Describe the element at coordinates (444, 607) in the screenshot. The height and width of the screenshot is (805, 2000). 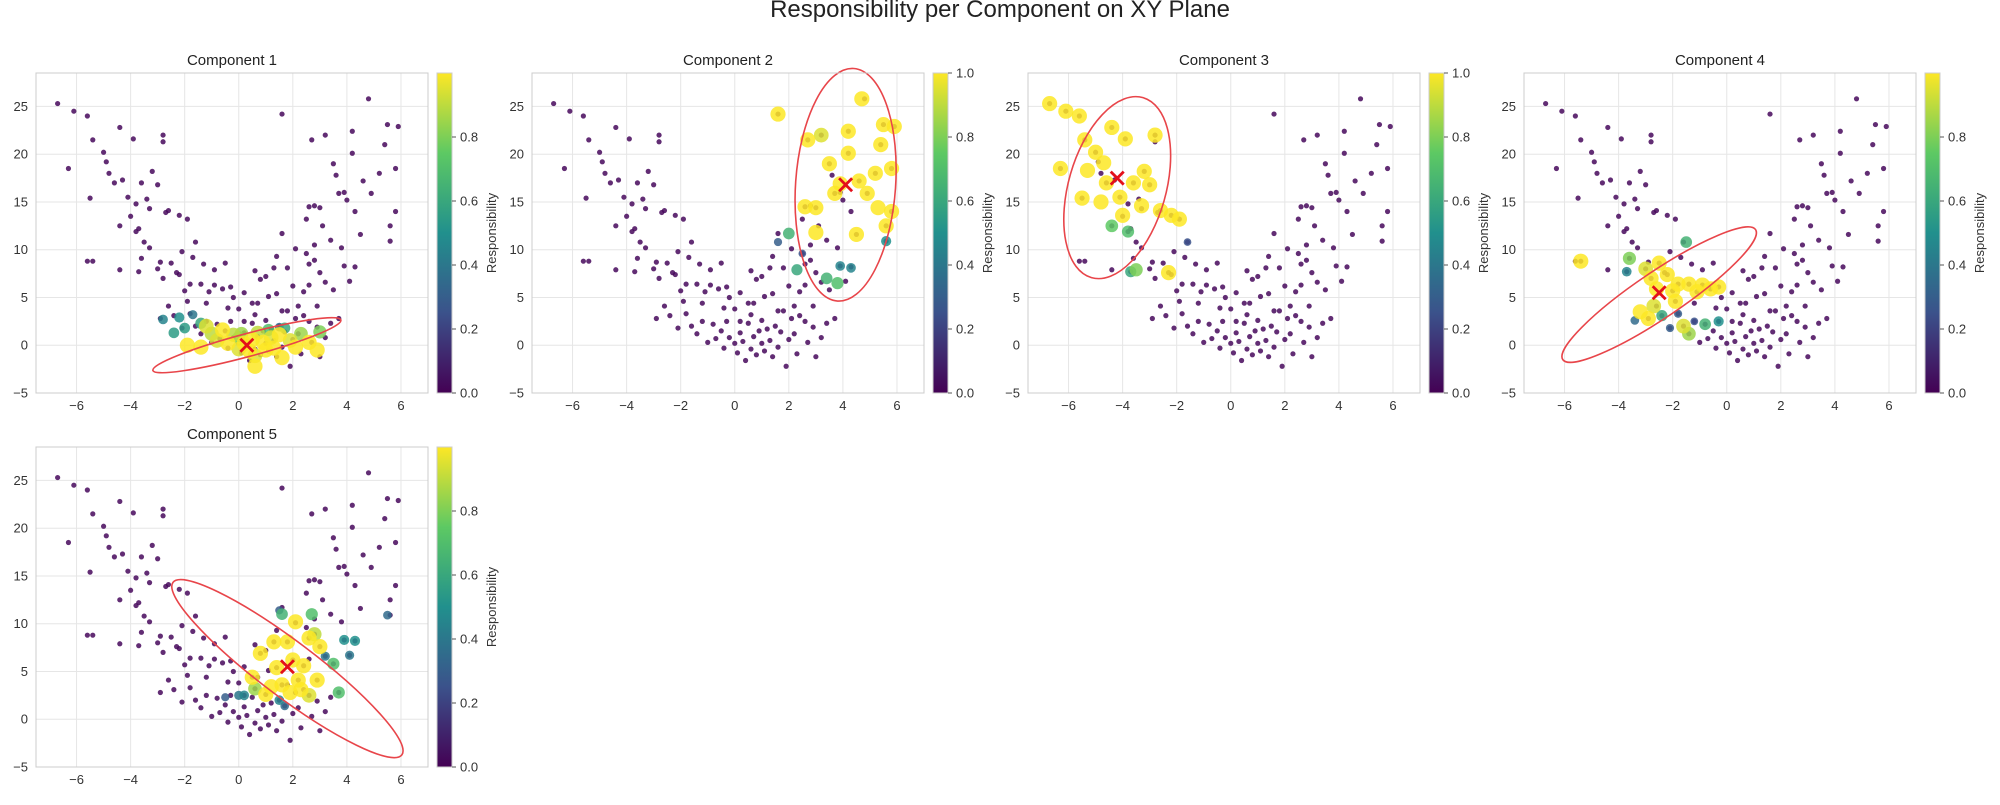
I see `colorbar` at that location.